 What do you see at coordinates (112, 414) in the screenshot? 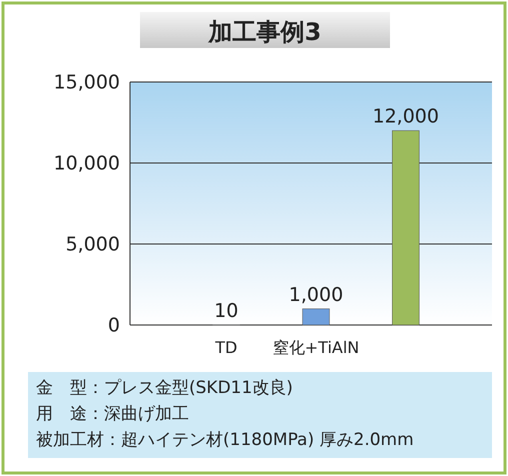
I see `text: 用 途：深曲げ加工` at bounding box center [112, 414].